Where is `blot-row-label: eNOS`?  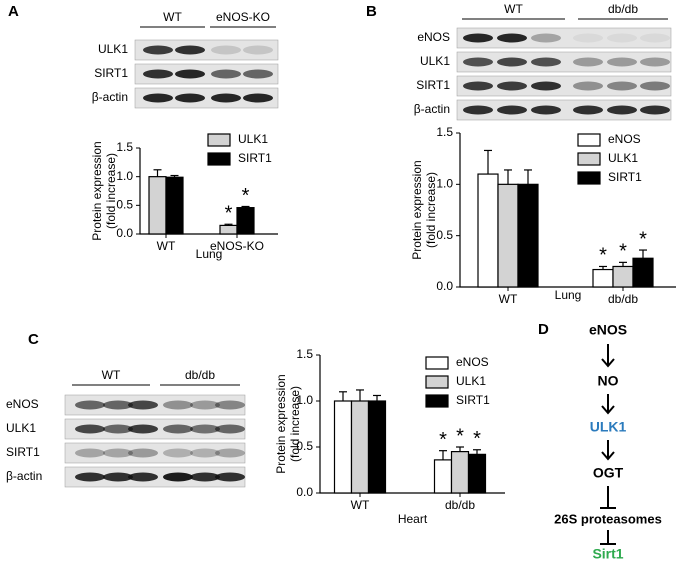 blot-row-label: eNOS is located at coordinates (22, 404).